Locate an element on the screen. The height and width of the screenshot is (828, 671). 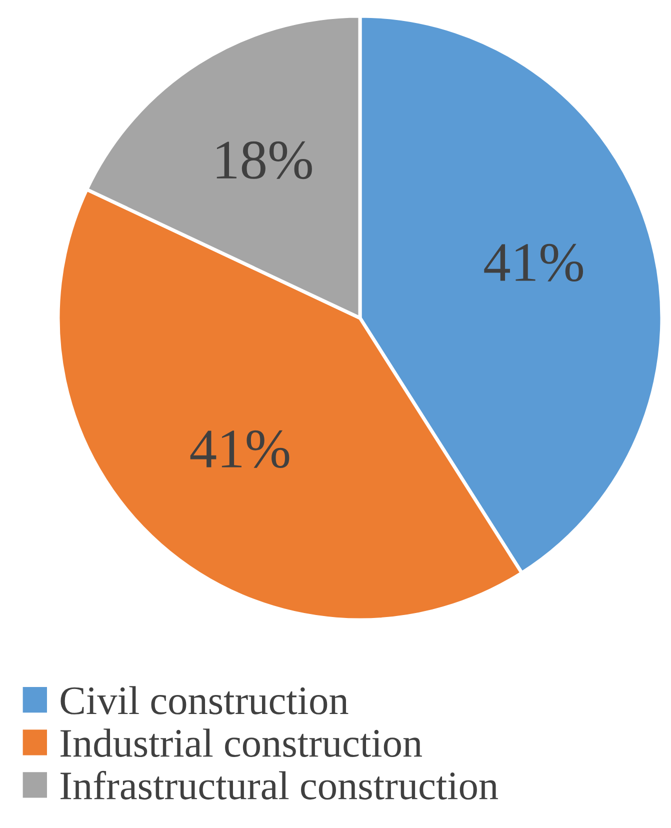
legend-label: Civil construction is located at coordinates (204, 700).